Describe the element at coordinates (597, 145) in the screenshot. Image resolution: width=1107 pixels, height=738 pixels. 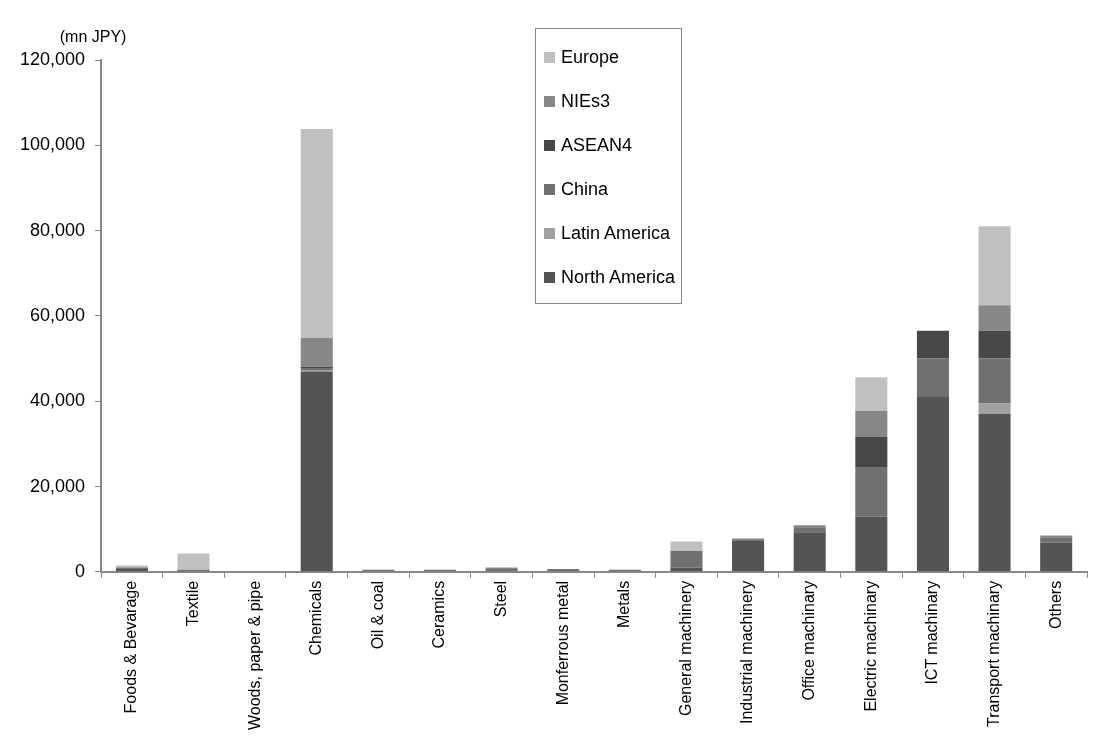
I see `legend-label: ASEAN4` at that location.